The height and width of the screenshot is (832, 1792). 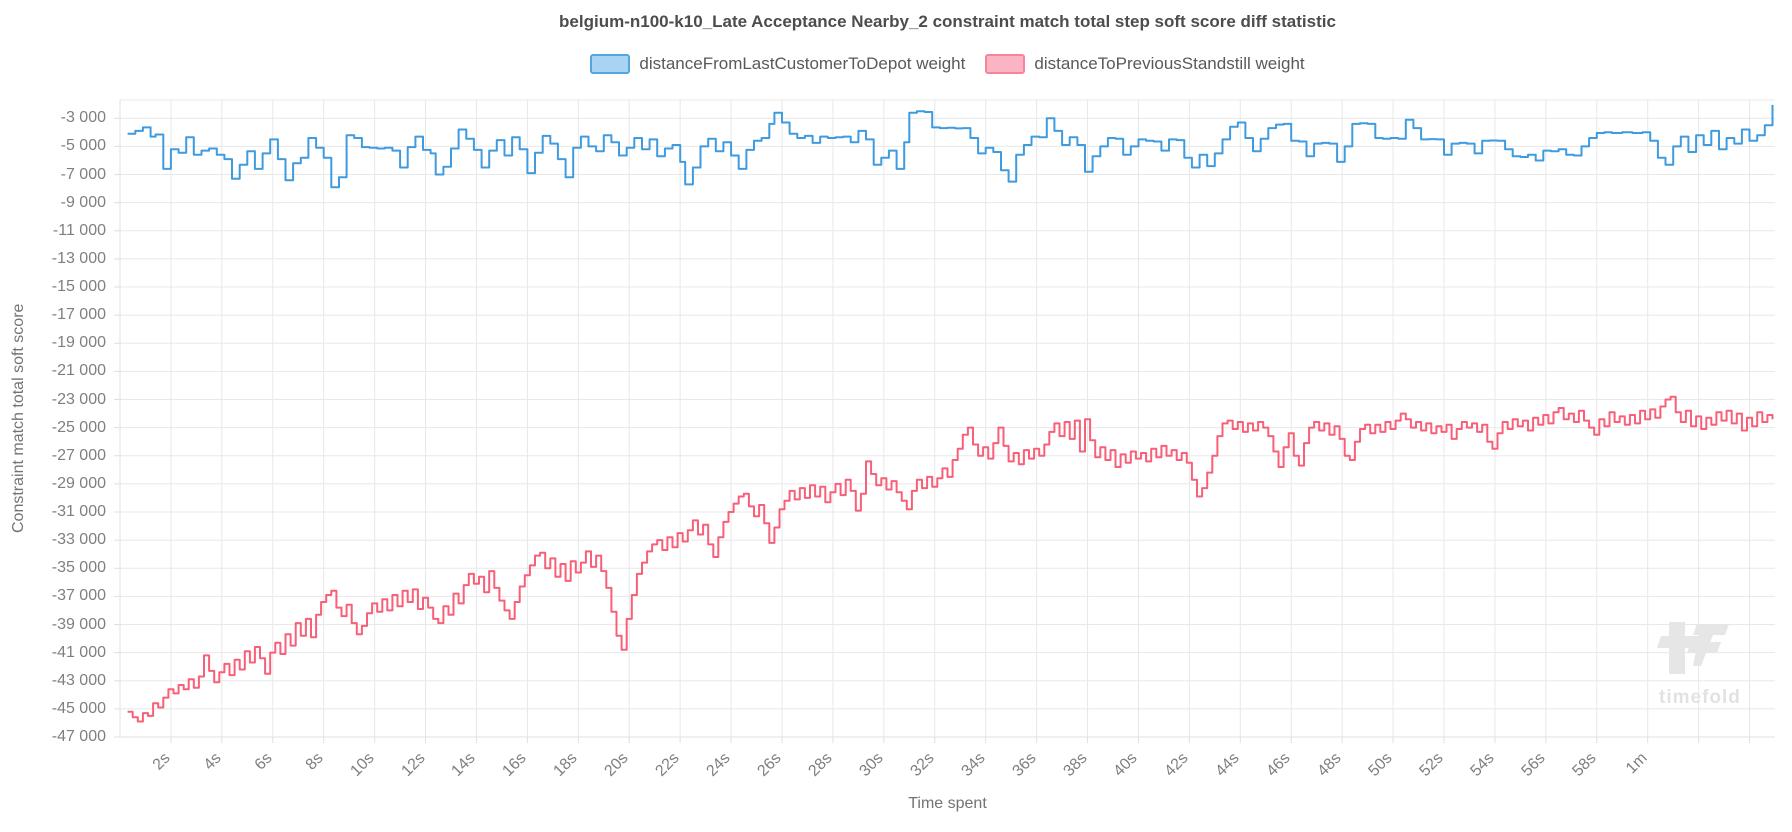 I want to click on y-tick-label: -13 000, so click(x=78, y=258).